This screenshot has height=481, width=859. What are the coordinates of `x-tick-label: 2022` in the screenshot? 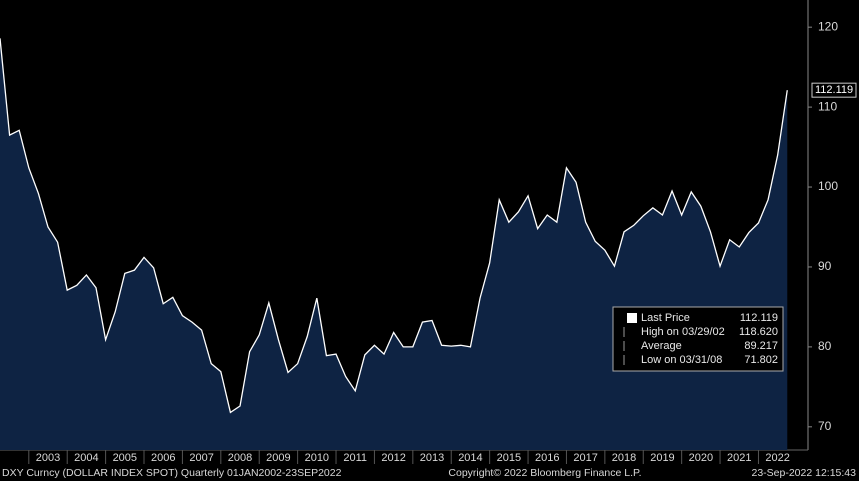 It's located at (777, 458).